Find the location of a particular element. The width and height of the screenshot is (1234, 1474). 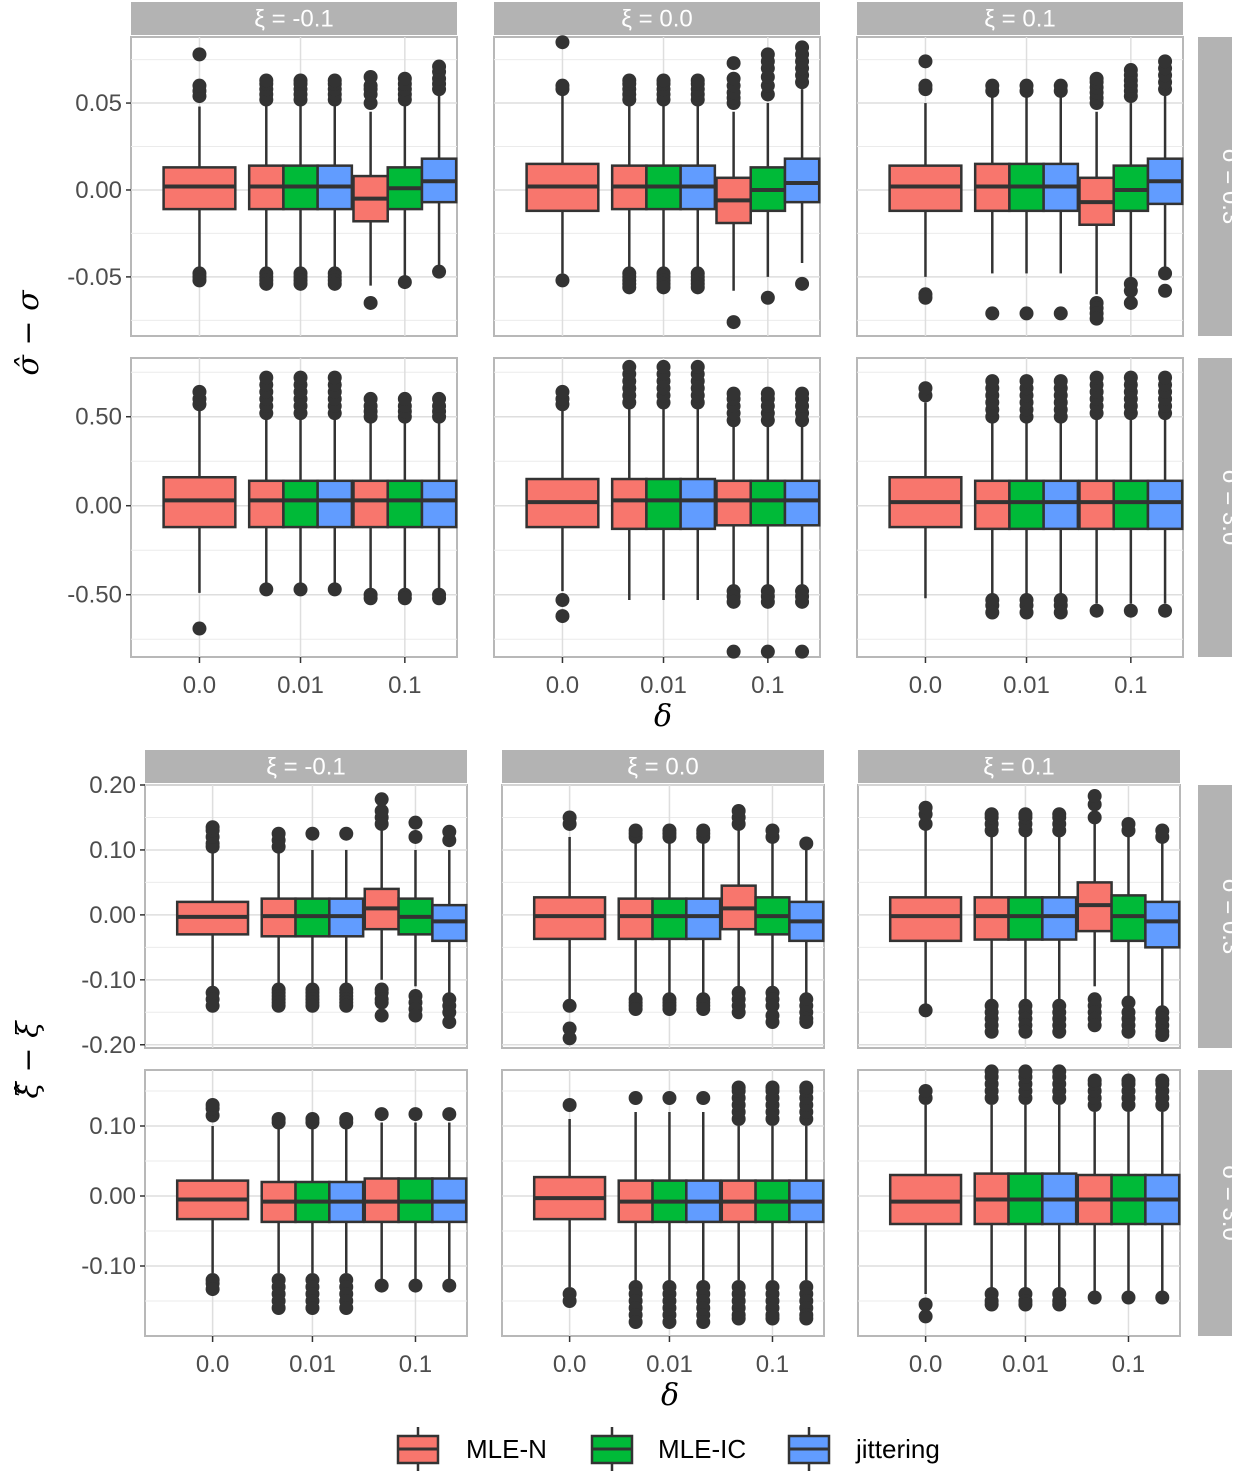

y-tick-label-xi: 0.20 is located at coordinates (112, 785).